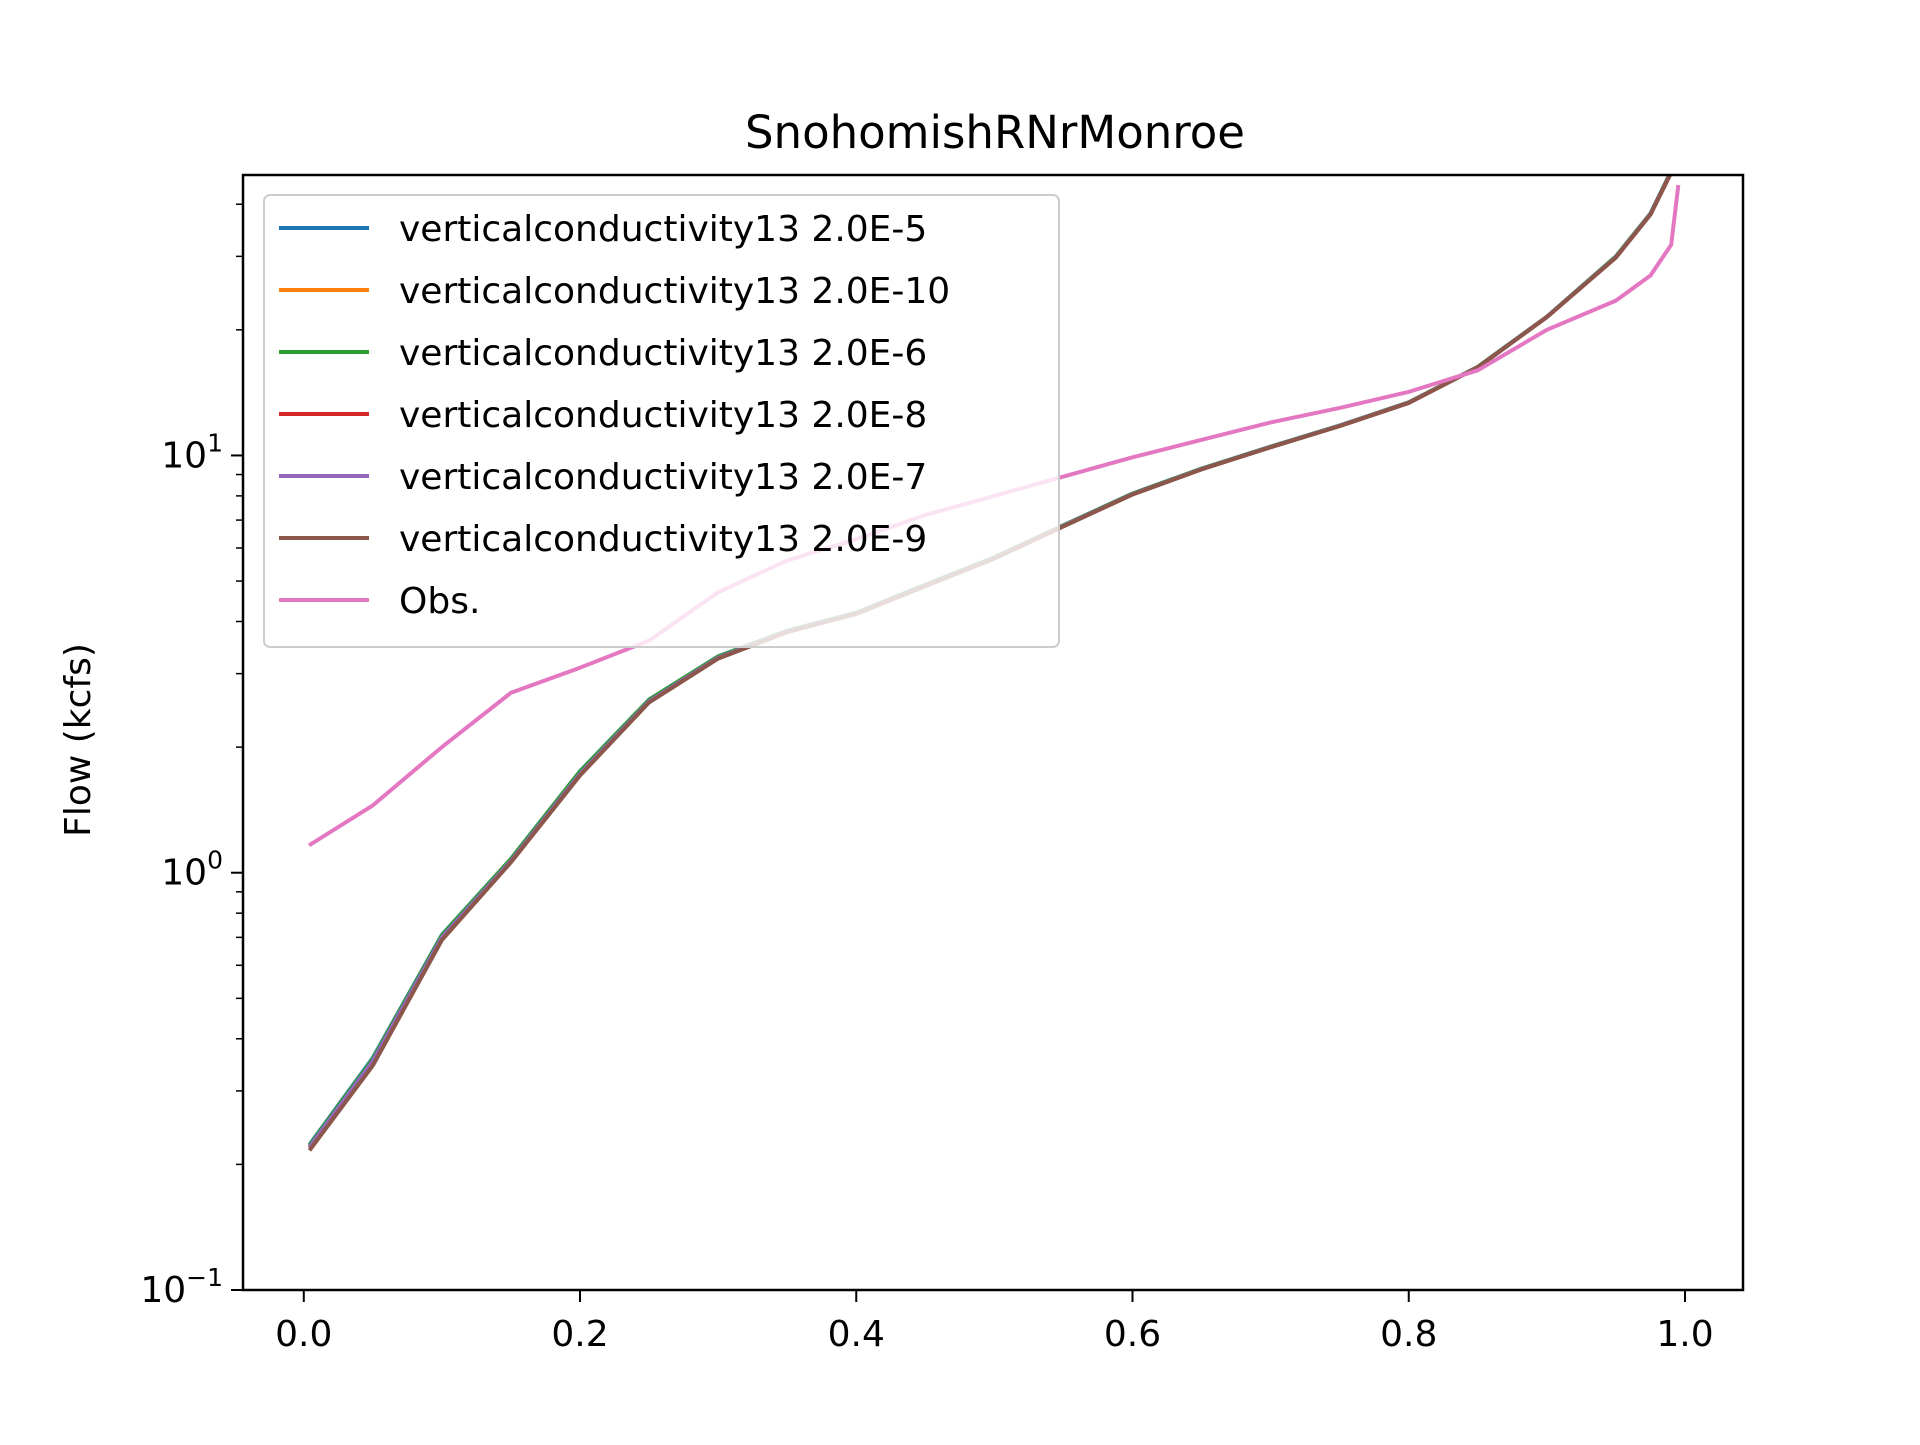 This screenshot has width=1920, height=1445. I want to click on y-axis-label: Flow (kcfs), so click(78, 740).